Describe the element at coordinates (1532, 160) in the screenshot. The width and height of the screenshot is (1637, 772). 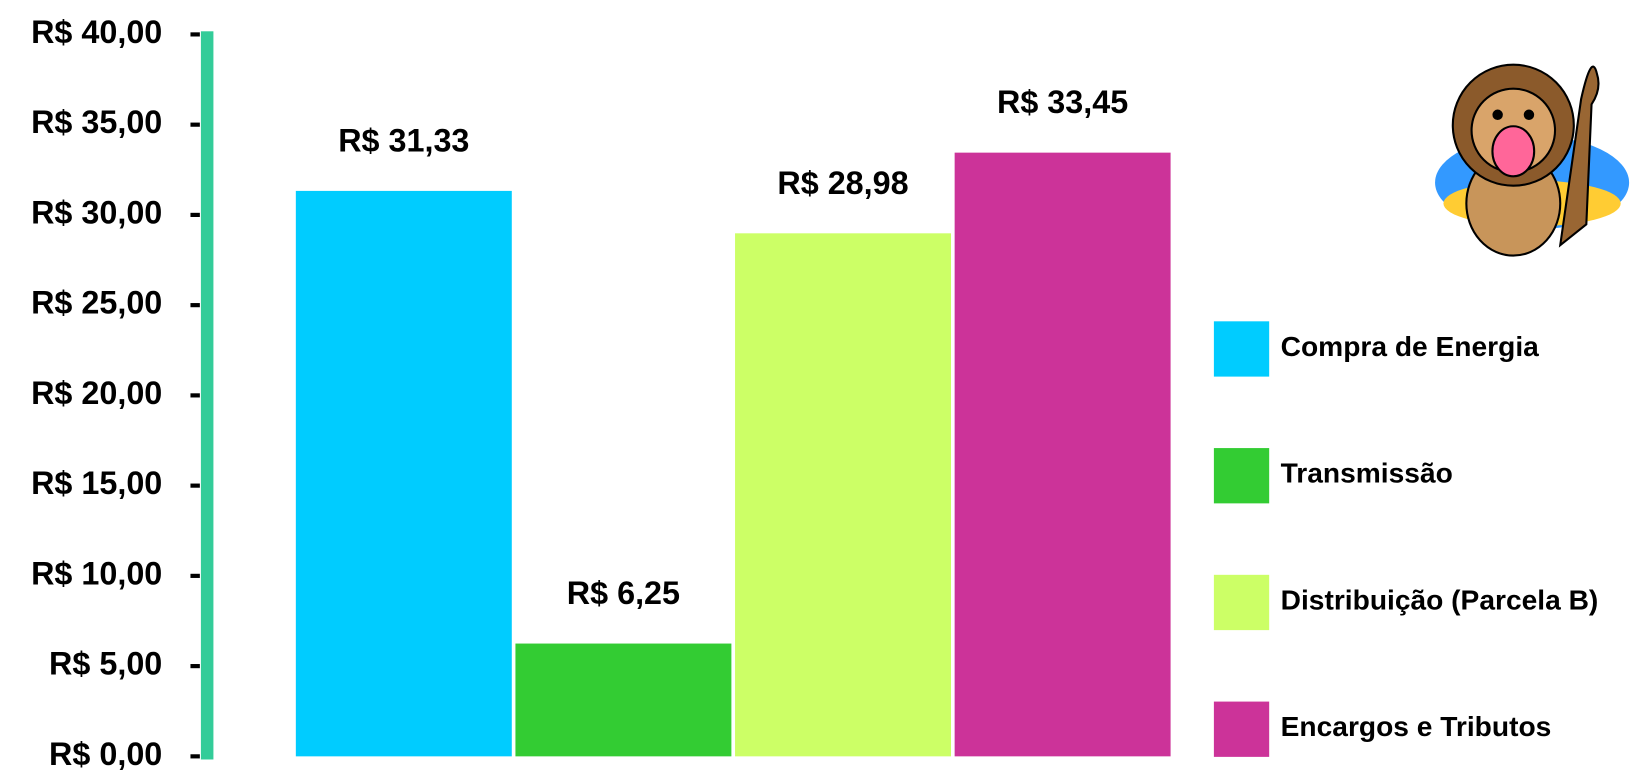
I see `lion-illustration` at that location.